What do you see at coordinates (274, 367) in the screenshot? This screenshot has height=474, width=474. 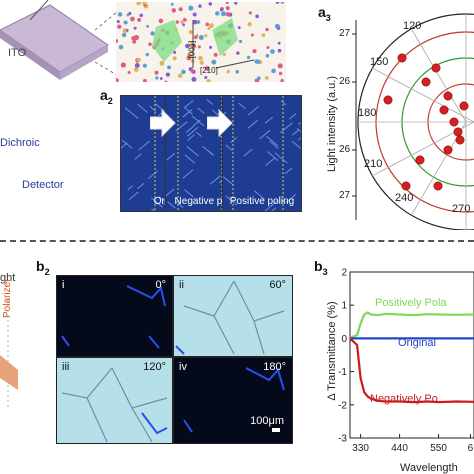 I see `tile-angle: 180°` at bounding box center [274, 367].